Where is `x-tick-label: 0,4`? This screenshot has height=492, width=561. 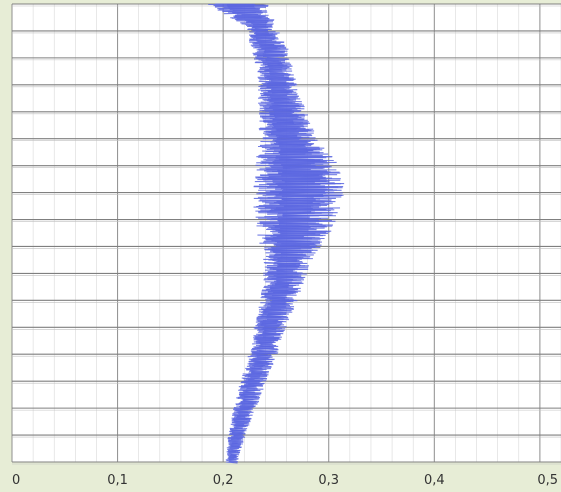 x-tick-label: 0,4 is located at coordinates (434, 480).